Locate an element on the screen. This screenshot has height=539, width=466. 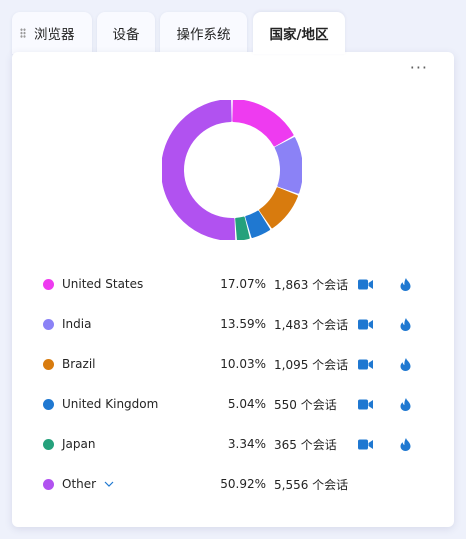
legend-percent: 10.03% is located at coordinates (243, 364).